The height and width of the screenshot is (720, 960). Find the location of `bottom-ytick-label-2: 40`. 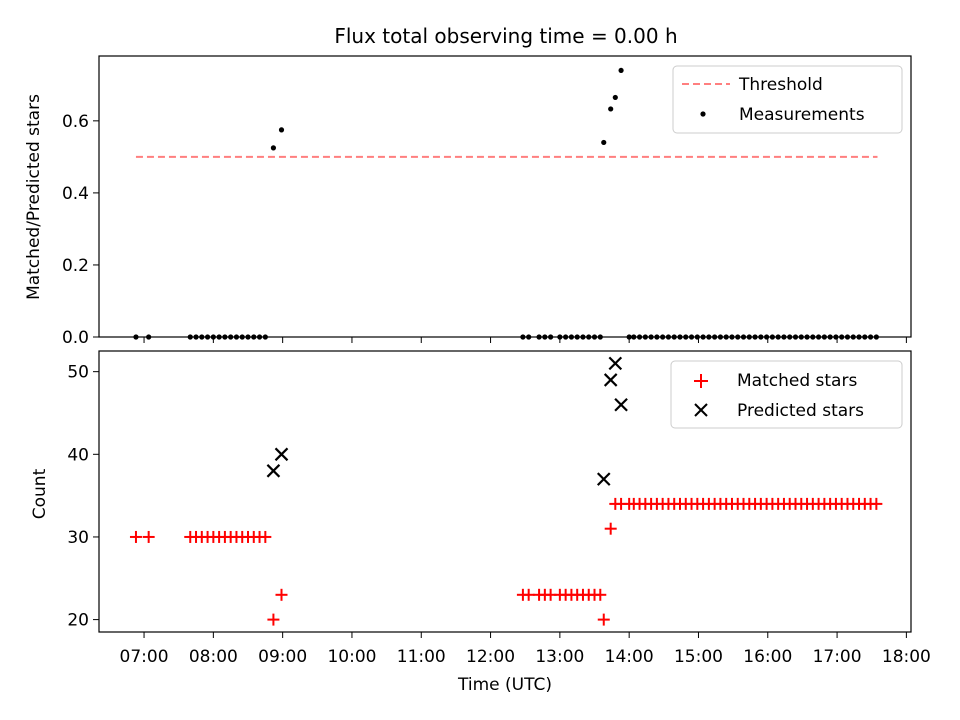

bottom-ytick-label-2: 40 is located at coordinates (78, 455).